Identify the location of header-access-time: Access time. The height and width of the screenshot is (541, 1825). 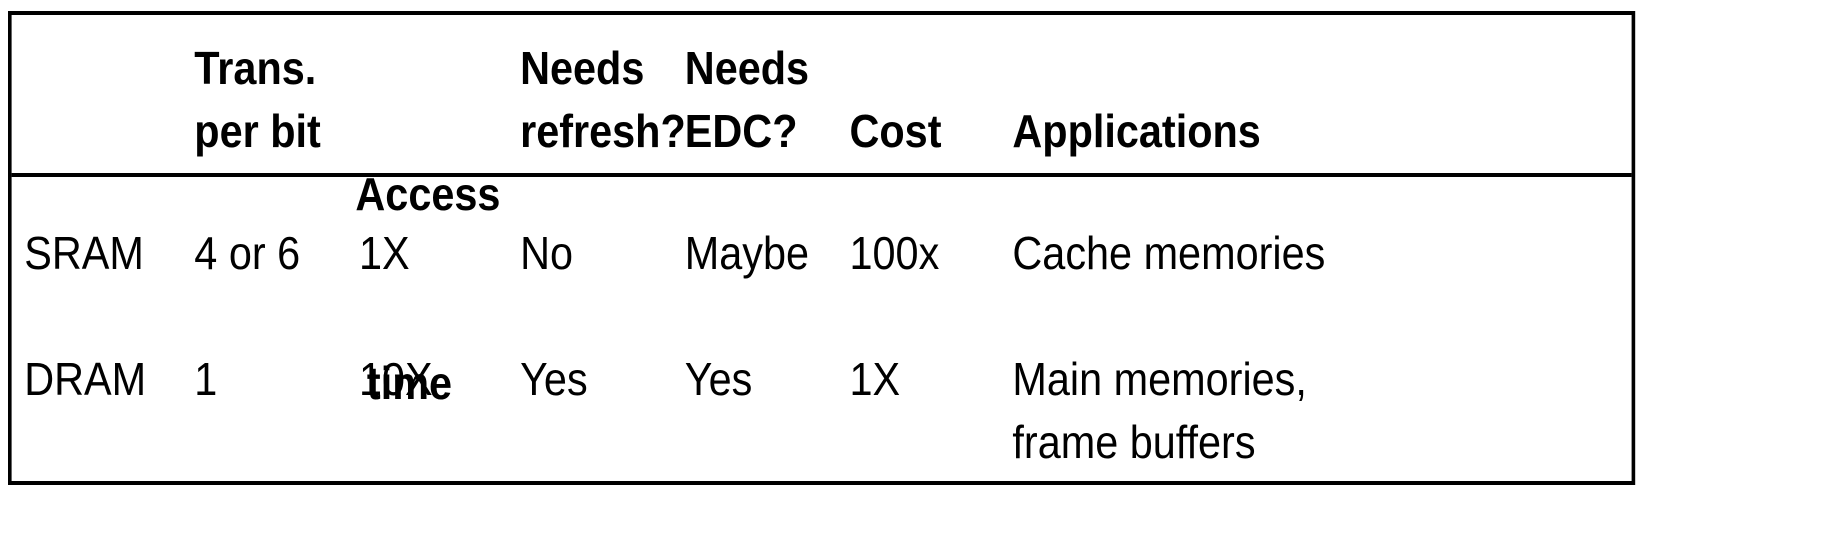
(427, 289).